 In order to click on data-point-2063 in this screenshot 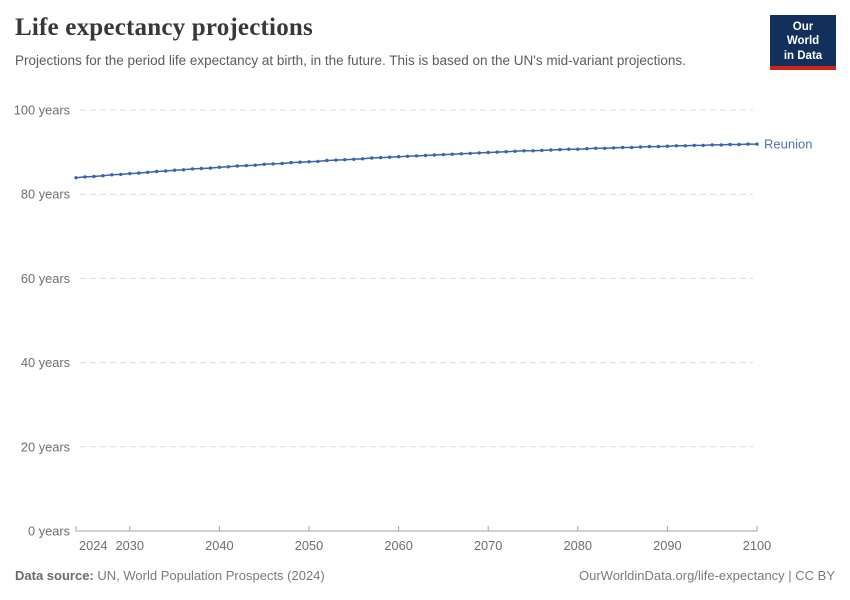, I will do `click(425, 155)`.